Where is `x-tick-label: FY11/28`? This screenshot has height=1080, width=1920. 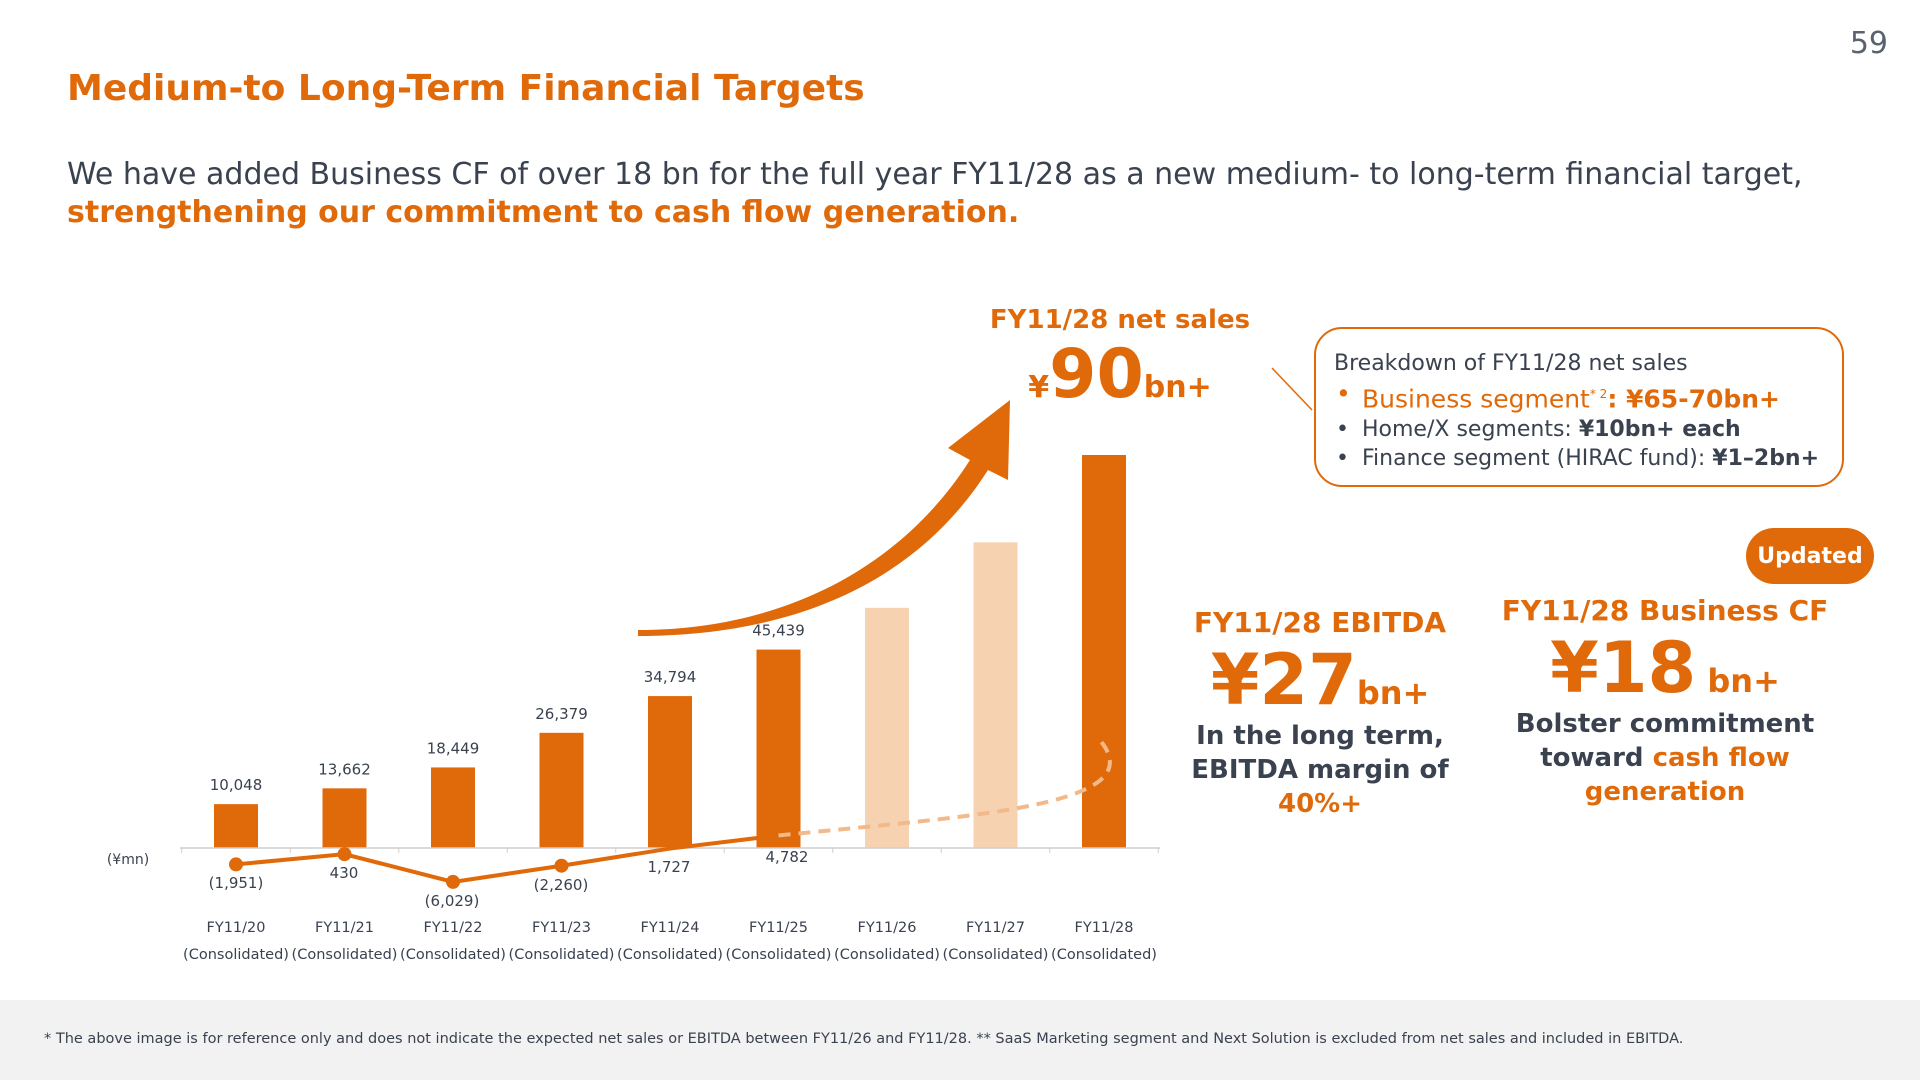
x-tick-label: FY11/28 is located at coordinates (1104, 928).